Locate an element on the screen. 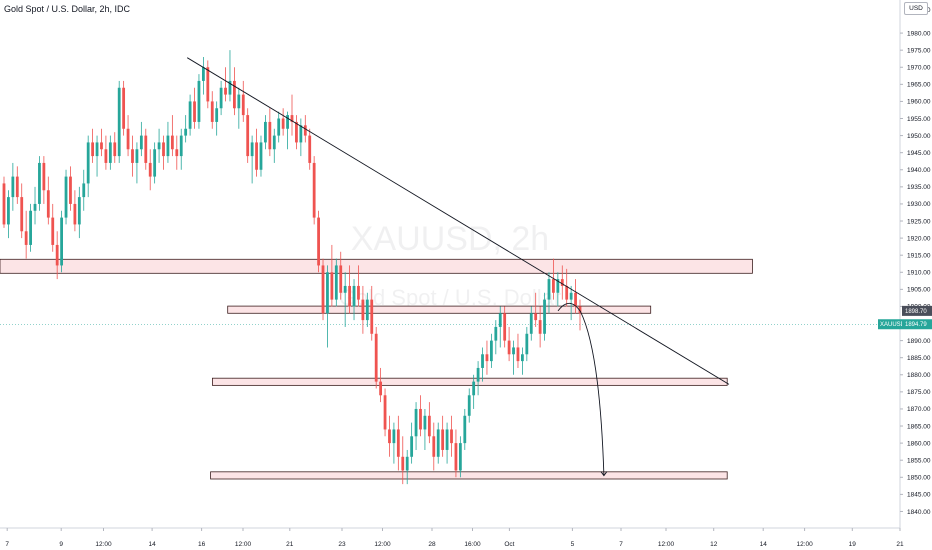 The width and height of the screenshot is (932, 550). y-tick-label: 1955.00 is located at coordinates (919, 119).